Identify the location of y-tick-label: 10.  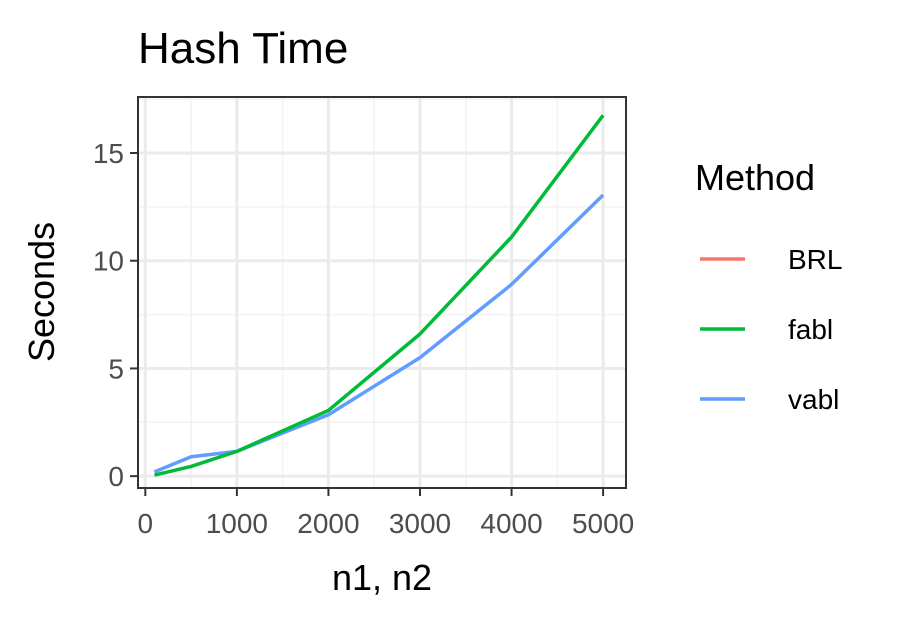
(108, 261).